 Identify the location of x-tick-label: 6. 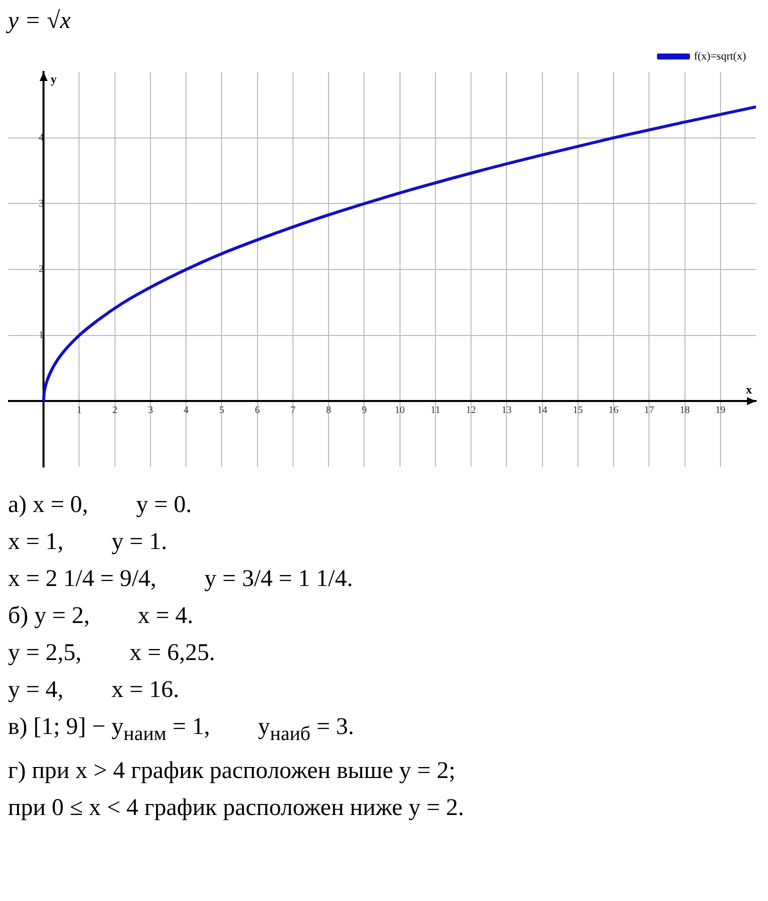
(257, 410).